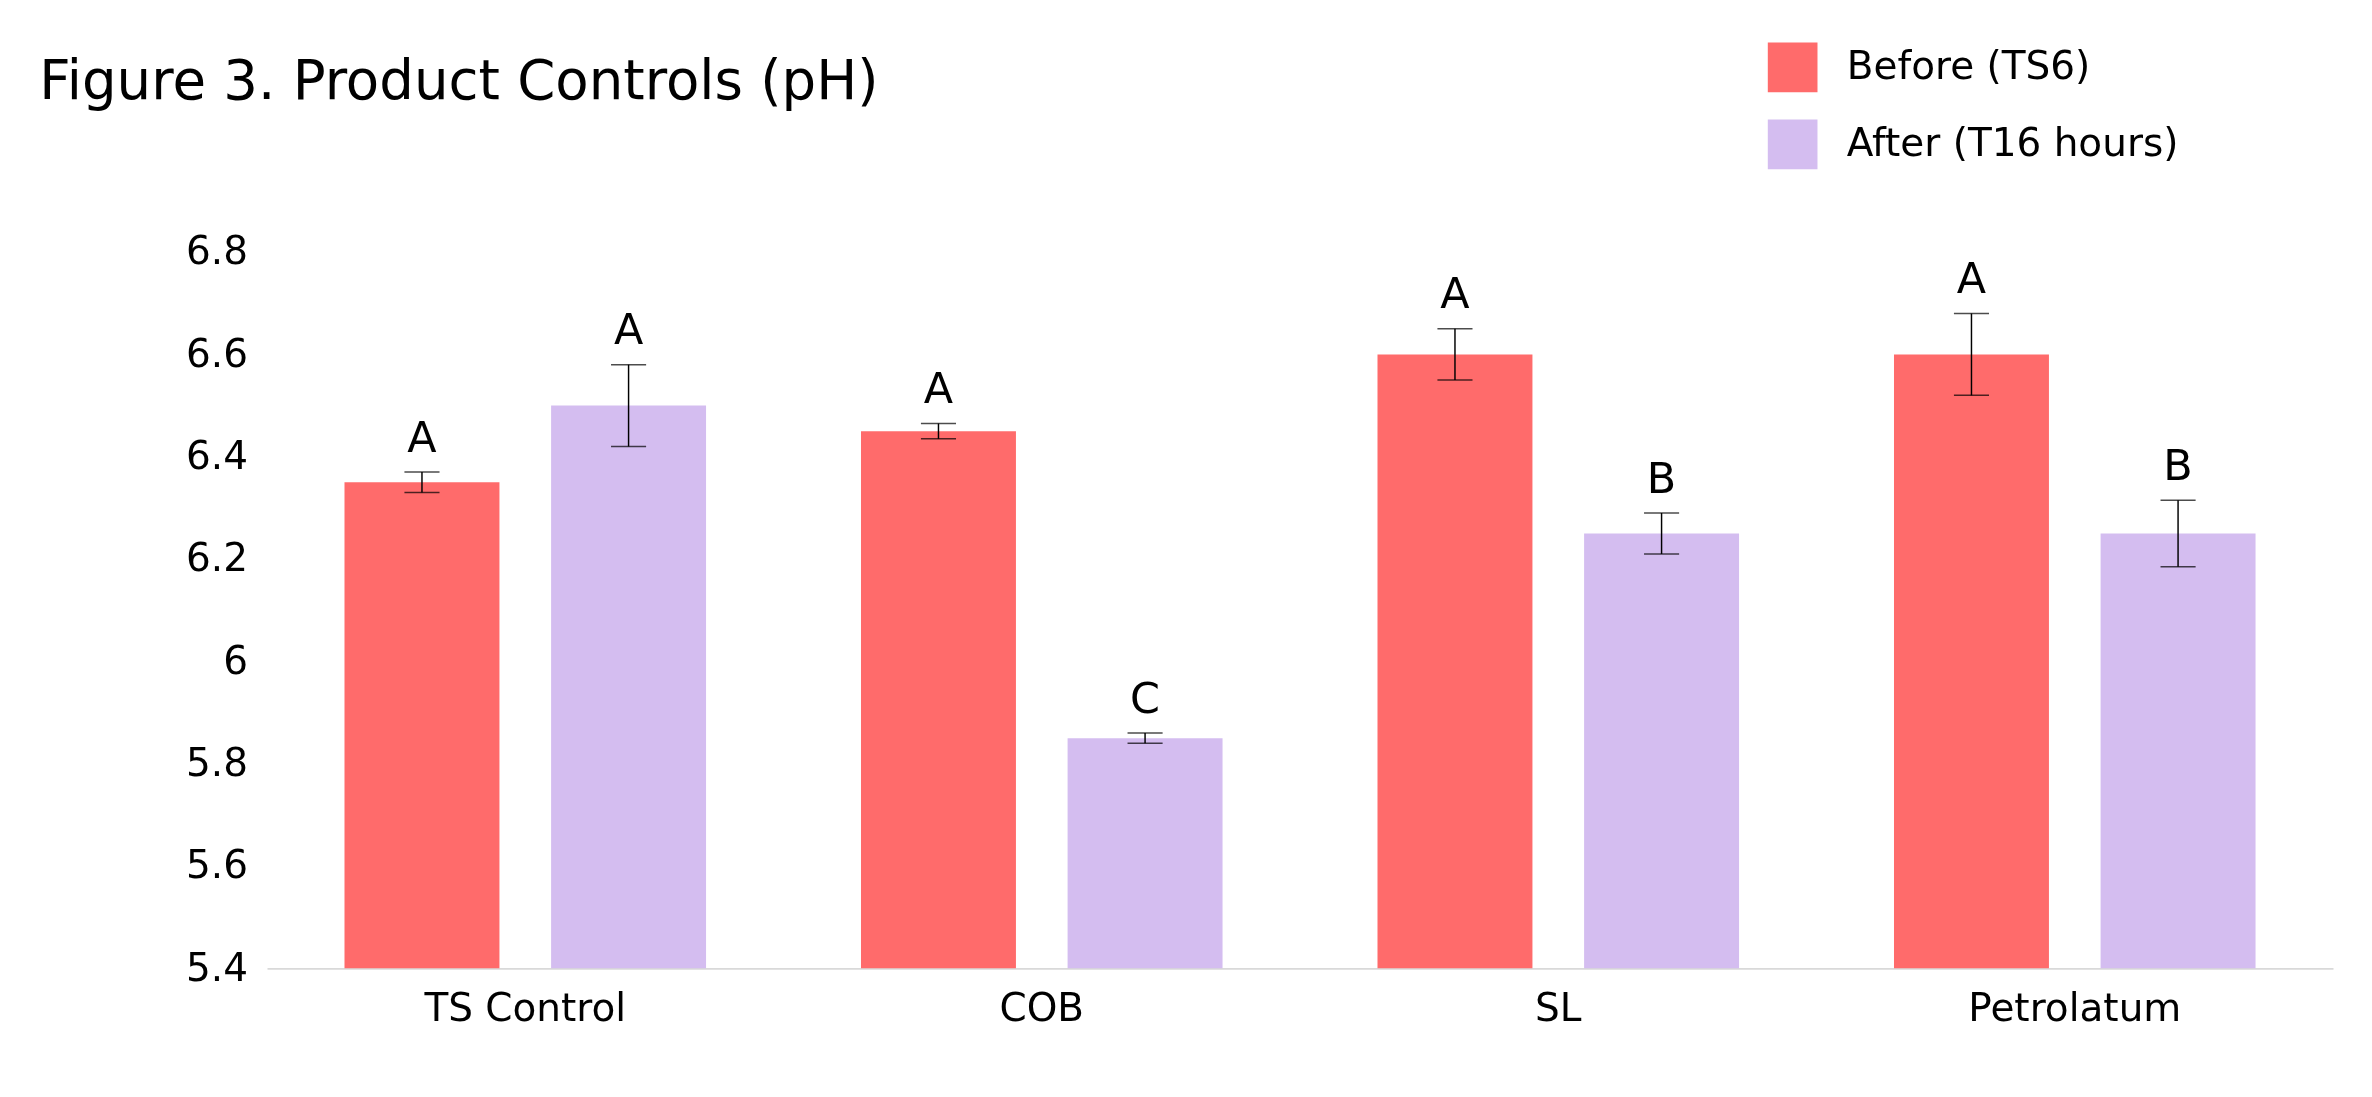 Image resolution: width=2372 pixels, height=1097 pixels. Describe the element at coordinates (217, 558) in the screenshot. I see `y-tick-label: 6.2` at that location.